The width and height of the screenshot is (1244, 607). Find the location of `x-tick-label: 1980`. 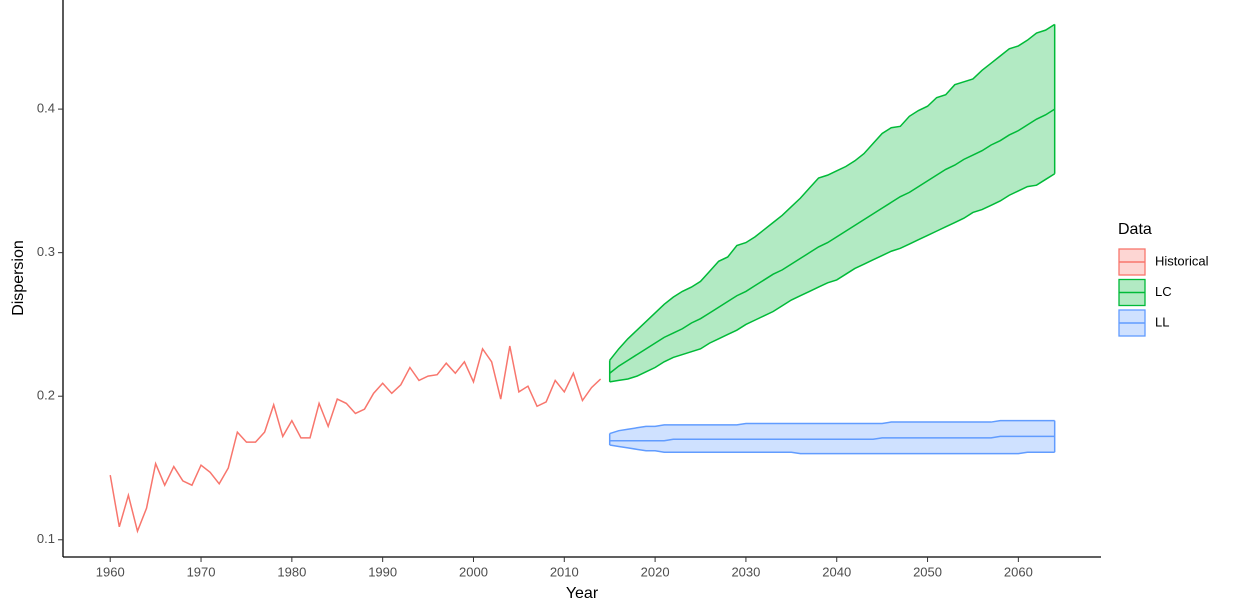

x-tick-label: 1980 is located at coordinates (291, 571).